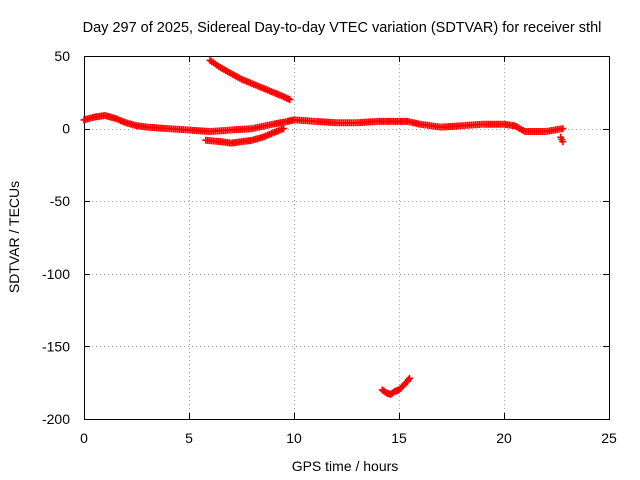 This screenshot has height=480, width=640. I want to click on x-axis-label: GPS time / hours, so click(345, 466).